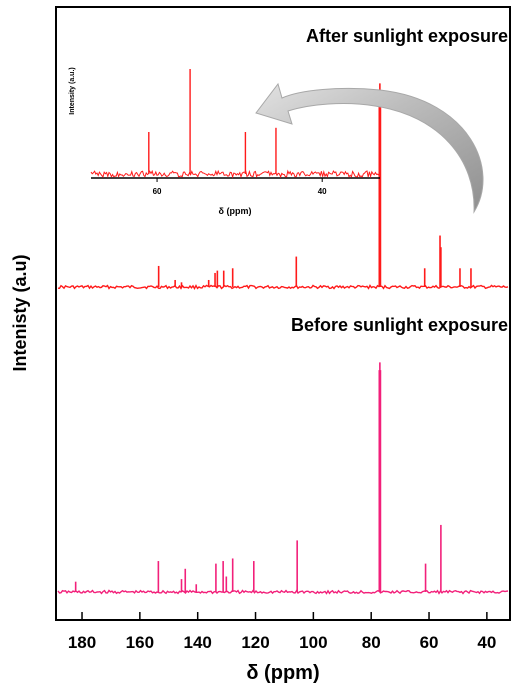 The image size is (511, 689). Describe the element at coordinates (140, 642) in the screenshot. I see `x-tick-label: 160` at that location.